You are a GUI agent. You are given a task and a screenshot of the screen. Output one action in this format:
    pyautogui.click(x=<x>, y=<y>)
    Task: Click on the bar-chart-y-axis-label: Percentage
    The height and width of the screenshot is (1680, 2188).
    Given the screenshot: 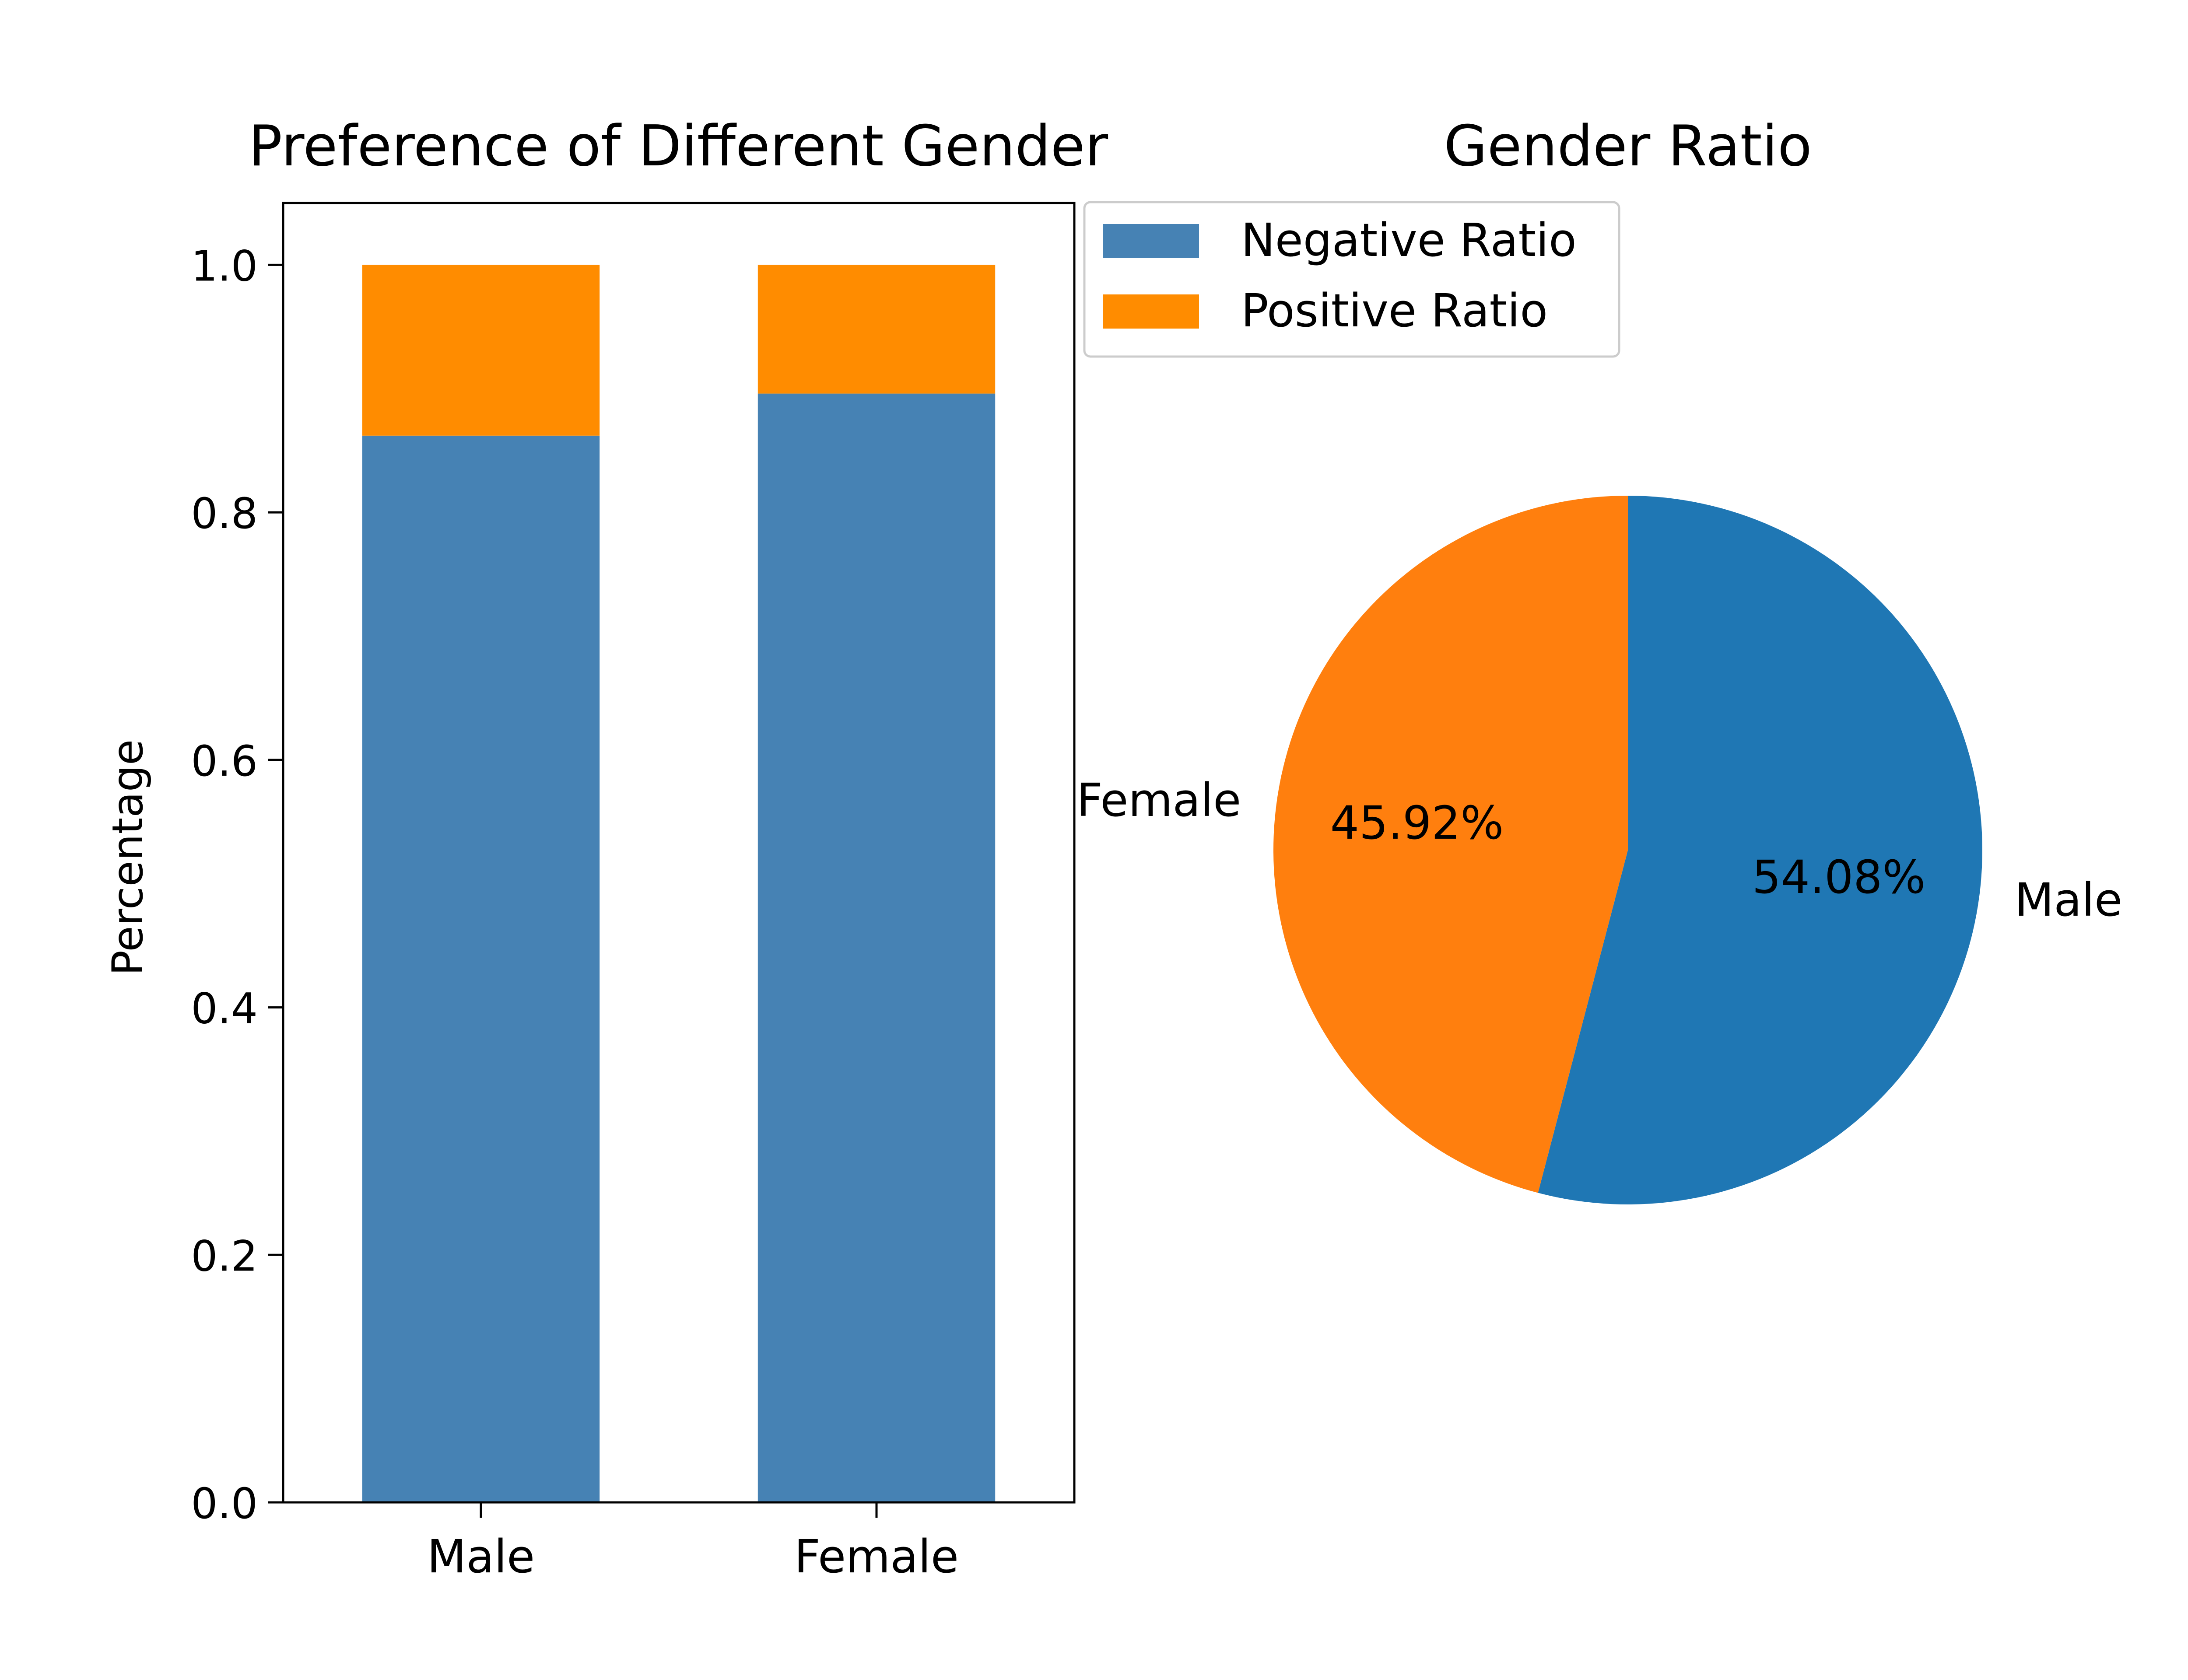 What is the action you would take?
    pyautogui.click(x=127, y=857)
    